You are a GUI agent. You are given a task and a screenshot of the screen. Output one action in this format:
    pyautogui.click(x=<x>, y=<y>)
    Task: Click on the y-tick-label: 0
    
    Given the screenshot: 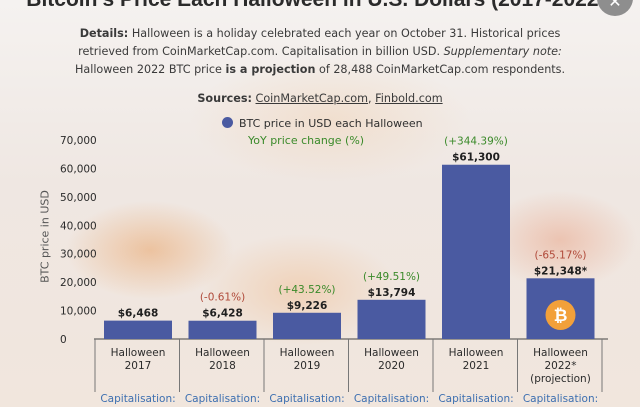 What is the action you would take?
    pyautogui.click(x=63, y=340)
    